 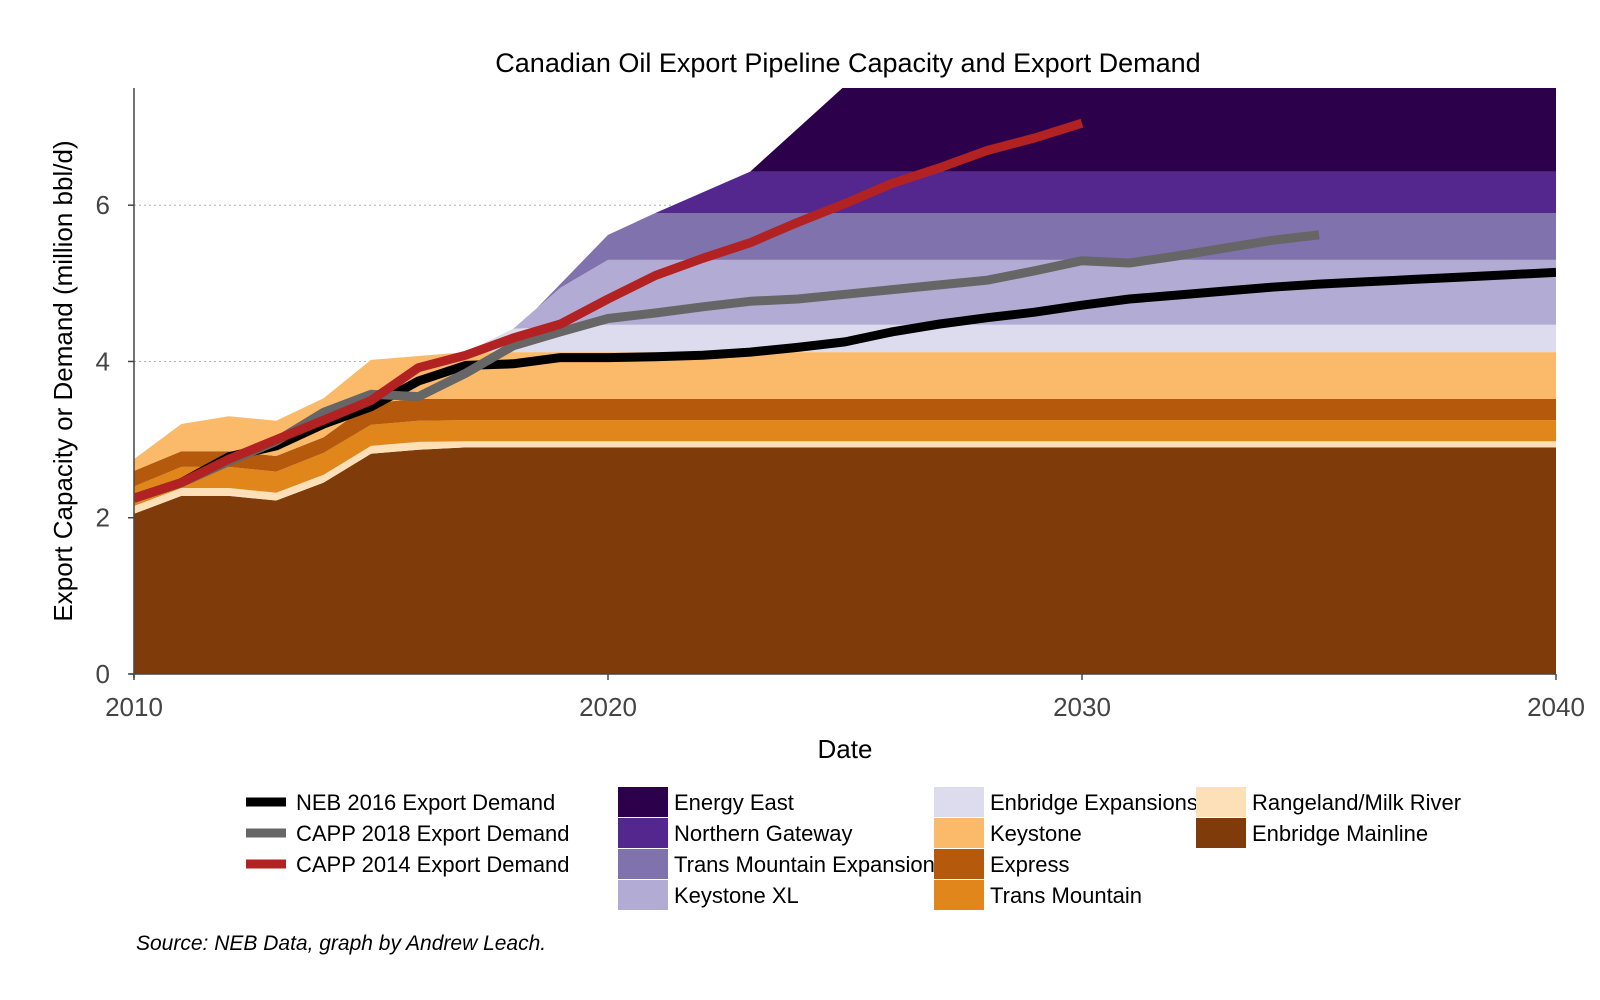 I want to click on legend-swatch-northern-gateway, so click(x=643, y=833).